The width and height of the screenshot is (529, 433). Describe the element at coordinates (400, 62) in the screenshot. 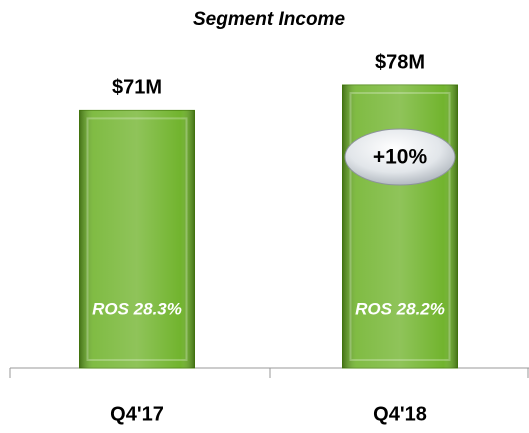

I see `value-label: $78M` at that location.